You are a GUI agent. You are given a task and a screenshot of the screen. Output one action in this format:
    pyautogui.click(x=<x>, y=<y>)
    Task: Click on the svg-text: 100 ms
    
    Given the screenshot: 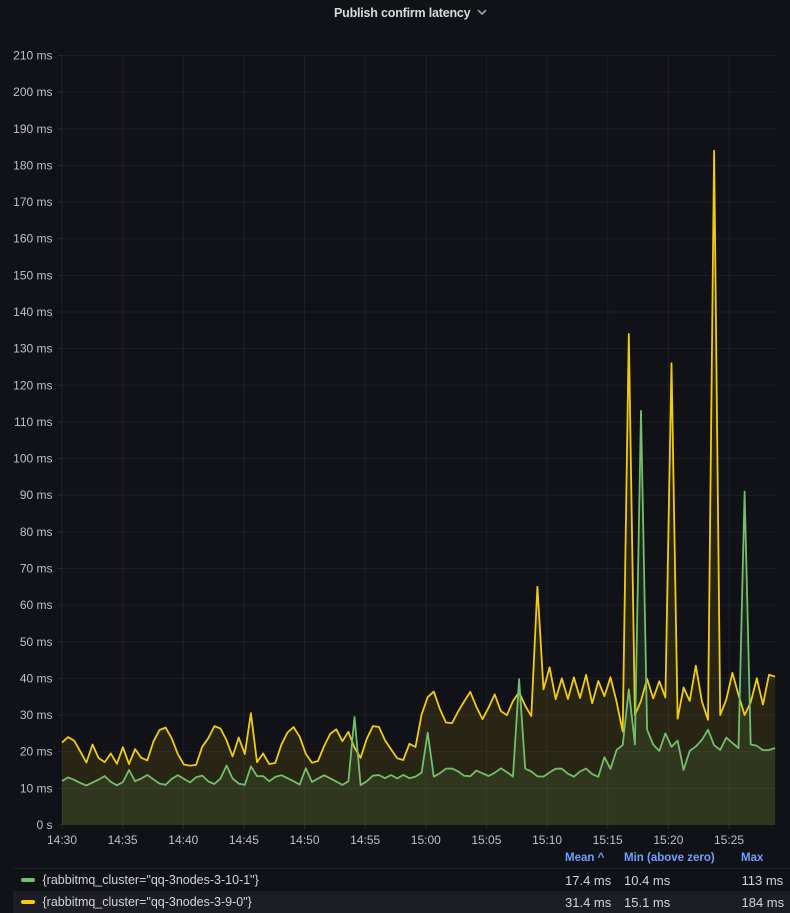 What is the action you would take?
    pyautogui.click(x=32, y=459)
    